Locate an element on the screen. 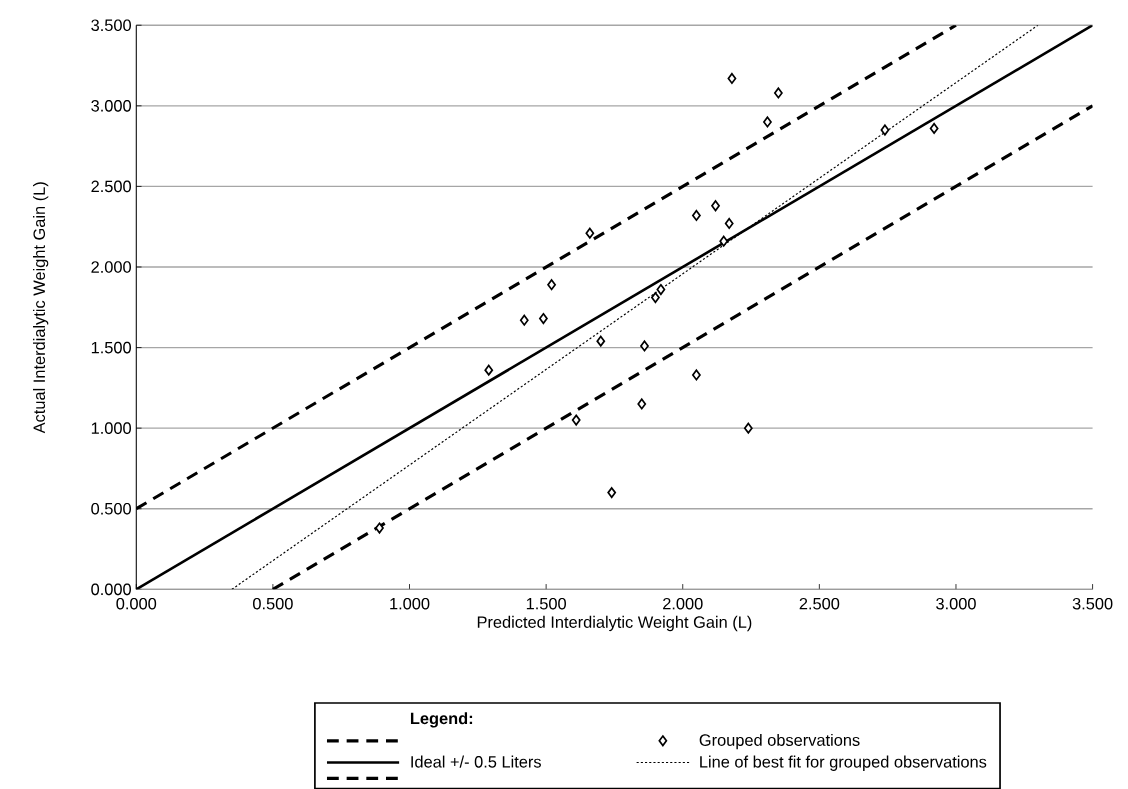 The image size is (1128, 789). x-tick-label: 3.500 is located at coordinates (1092, 603).